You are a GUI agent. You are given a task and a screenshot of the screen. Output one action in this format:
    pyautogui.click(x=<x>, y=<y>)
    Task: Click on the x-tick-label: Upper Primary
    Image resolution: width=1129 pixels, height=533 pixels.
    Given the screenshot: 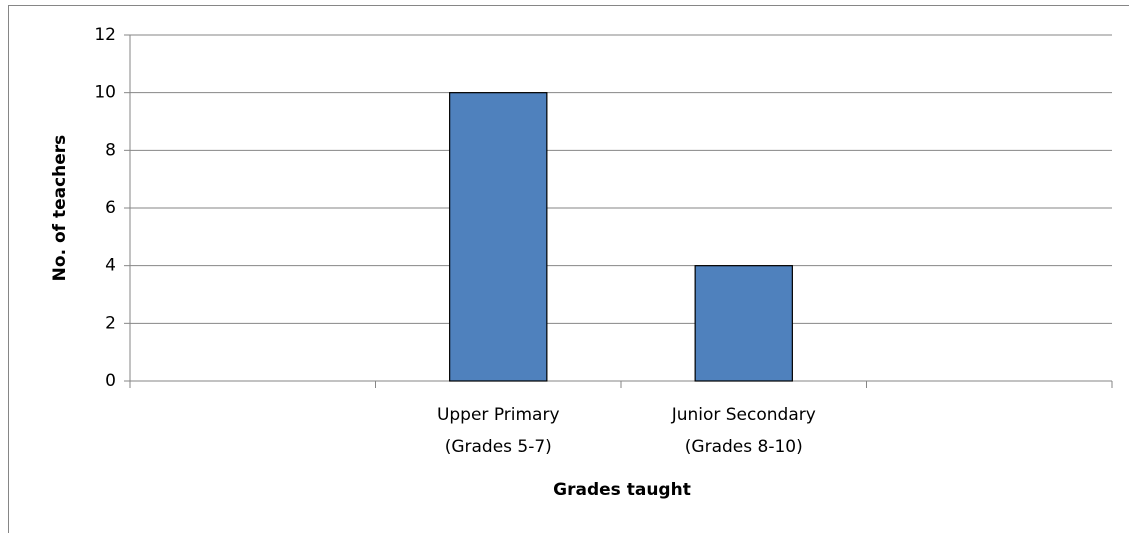 What is the action you would take?
    pyautogui.click(x=498, y=415)
    